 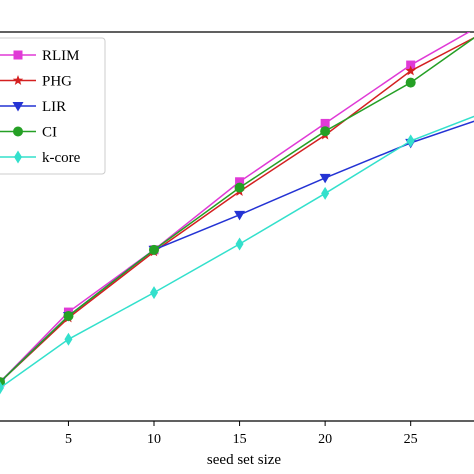 I want to click on legend-label: LIR, so click(x=54, y=107).